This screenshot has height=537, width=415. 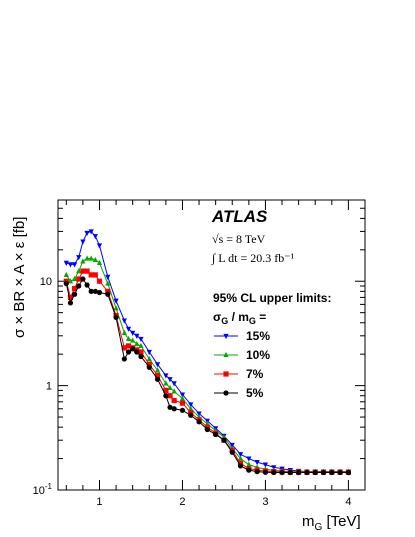 I want to click on energy-label: √s = 8 TeV, so click(x=239, y=239).